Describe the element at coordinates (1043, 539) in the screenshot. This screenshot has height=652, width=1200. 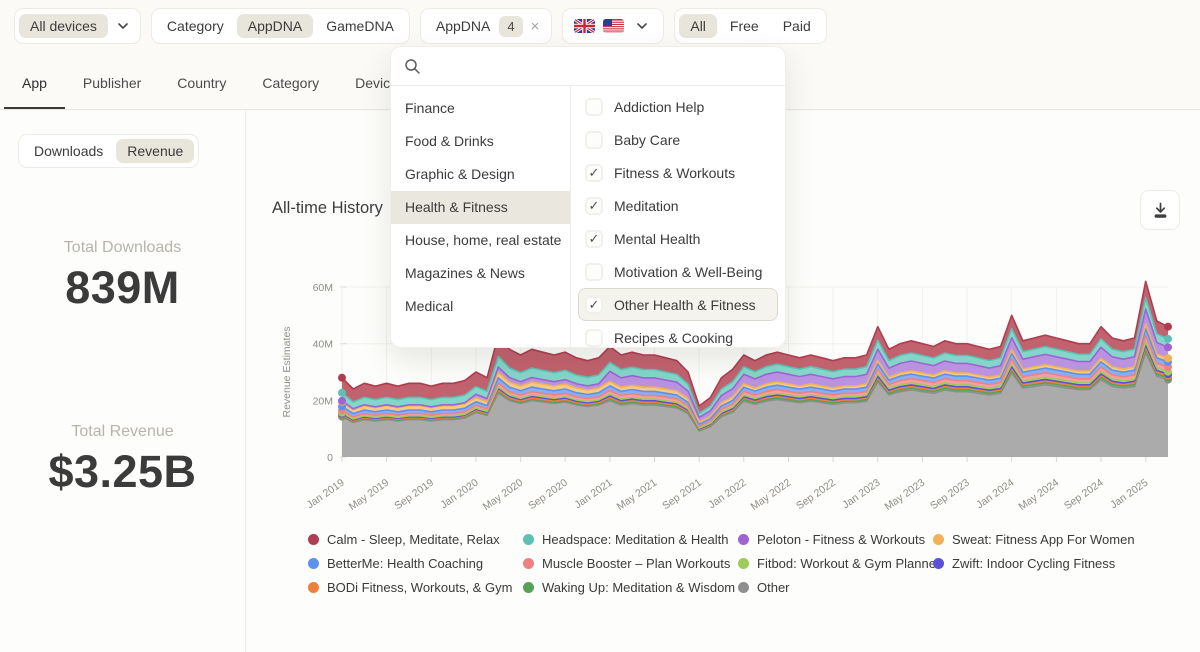
I see `legend-label: Sweat: Fitness App For Women` at that location.